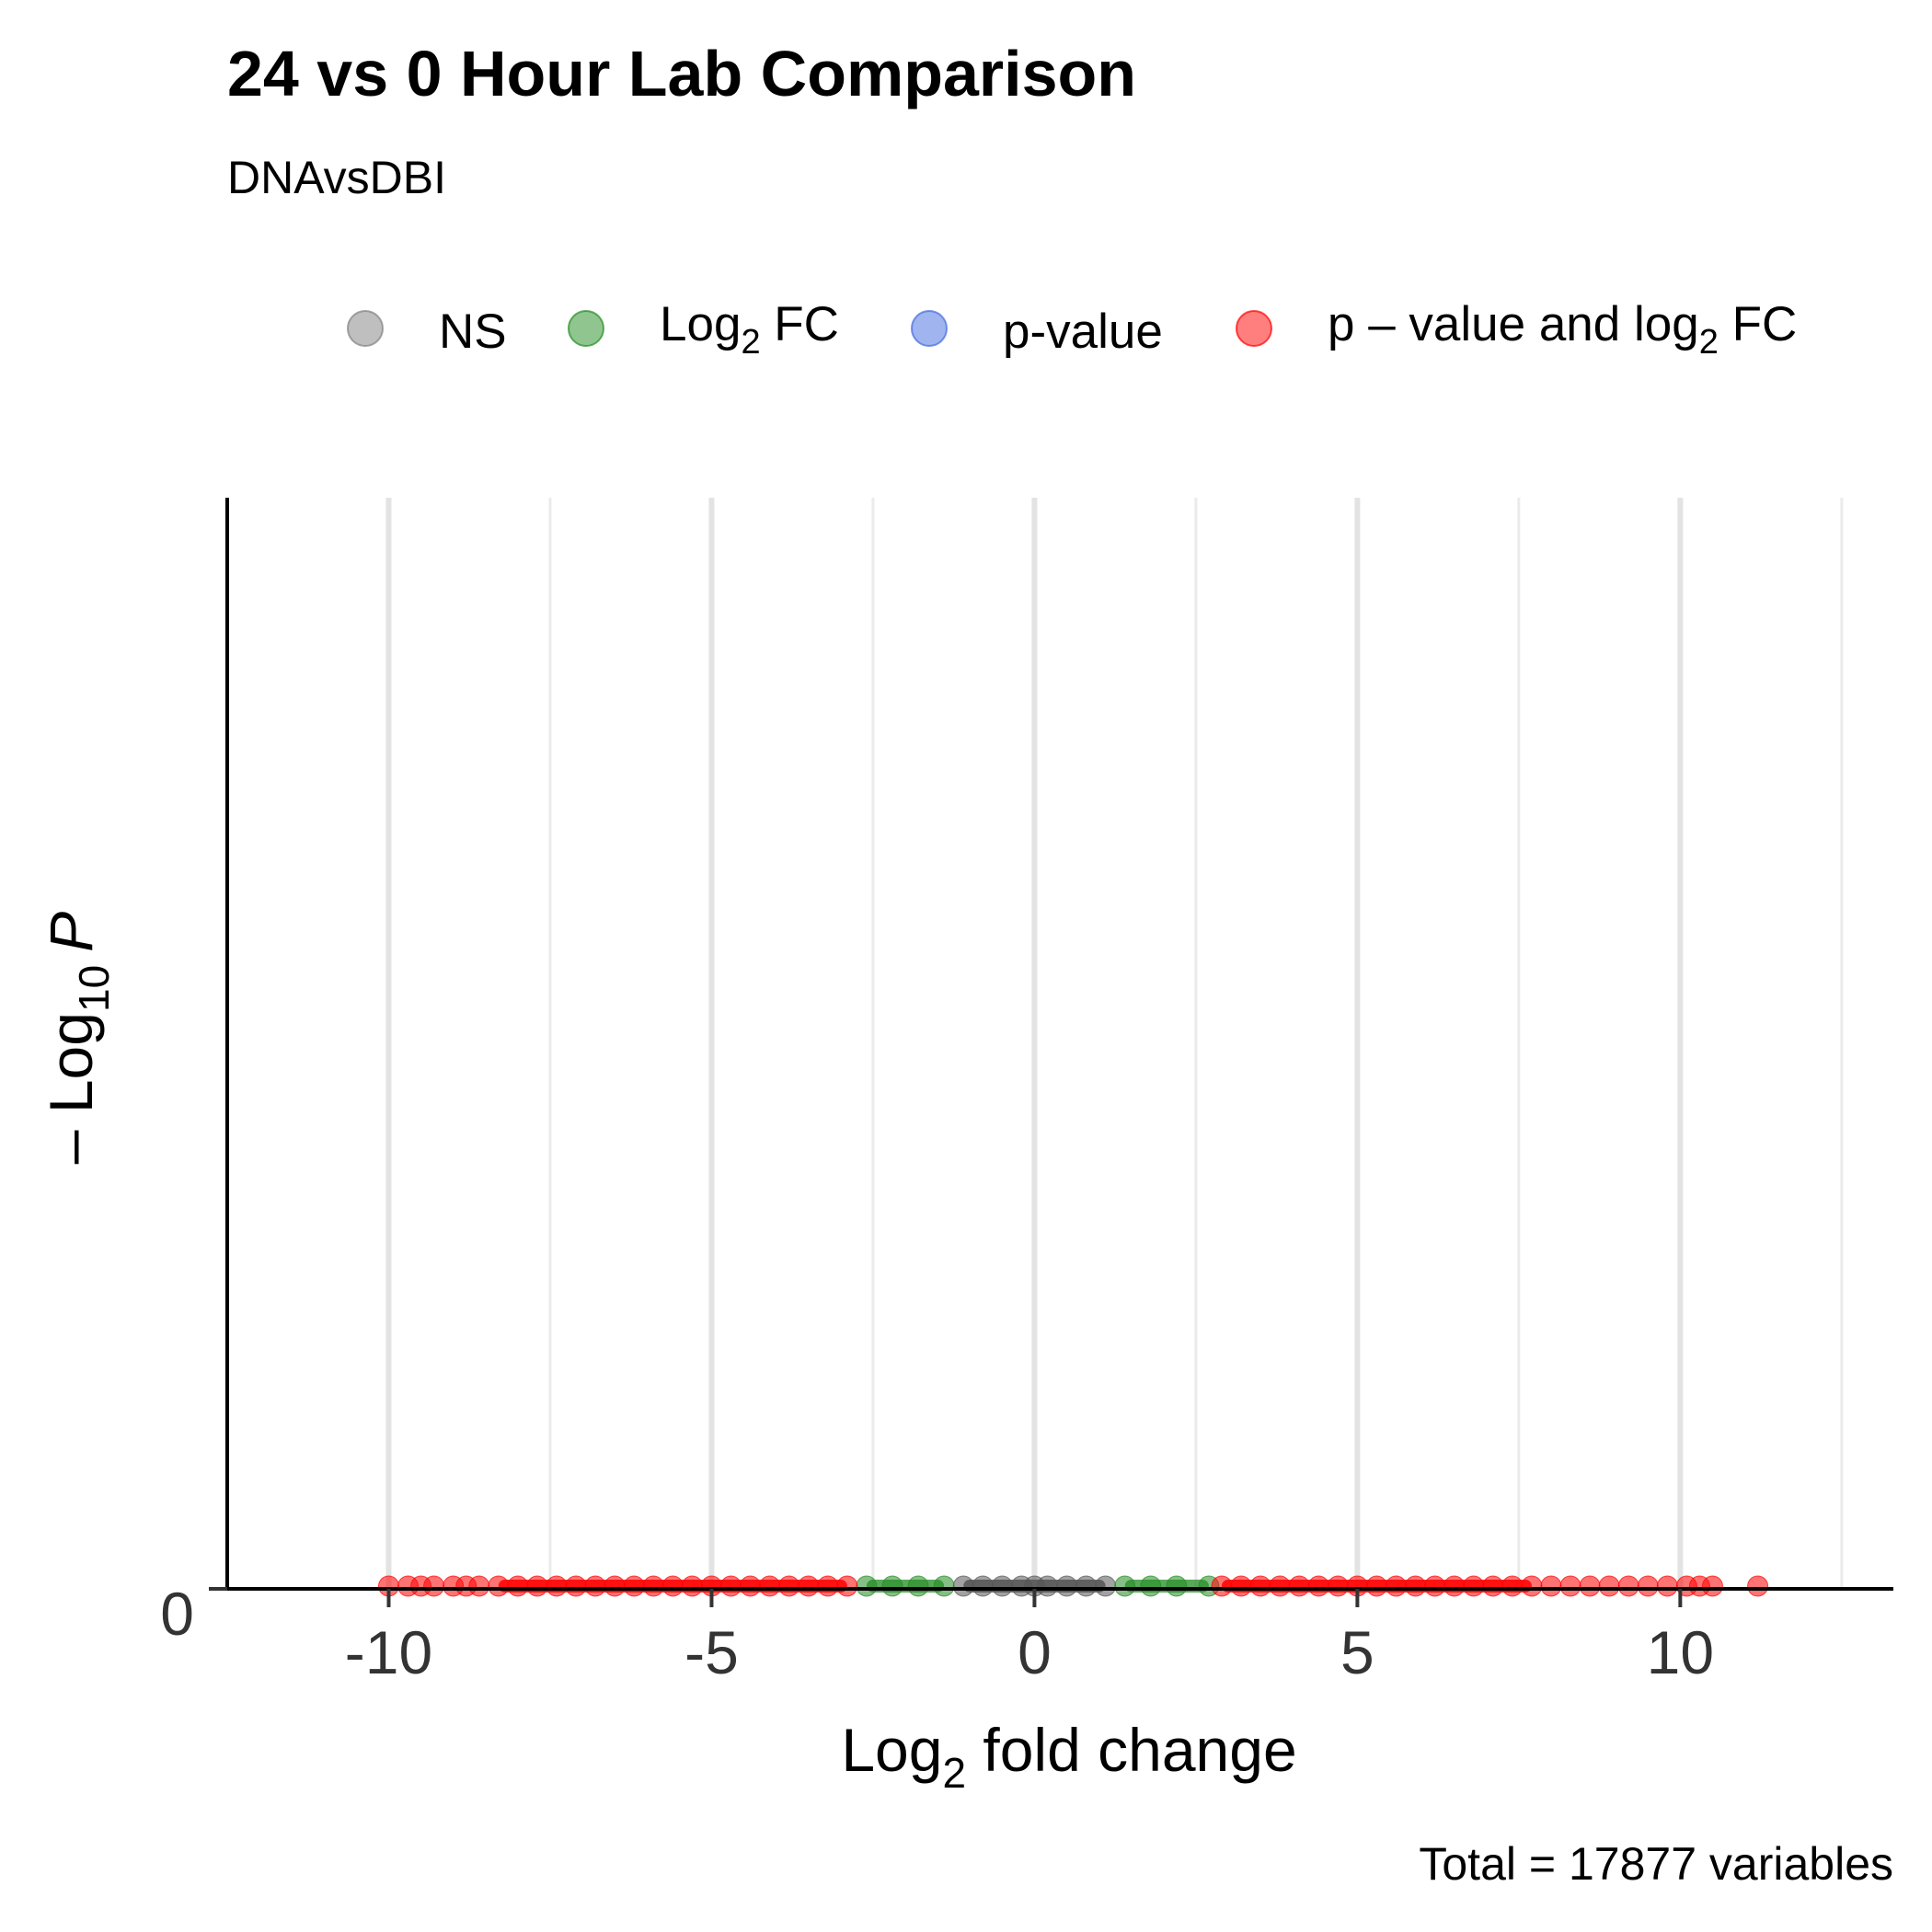 The width and height of the screenshot is (1932, 1932). Describe the element at coordinates (1709, 342) in the screenshot. I see `legend-label-sub-both: 2` at that location.